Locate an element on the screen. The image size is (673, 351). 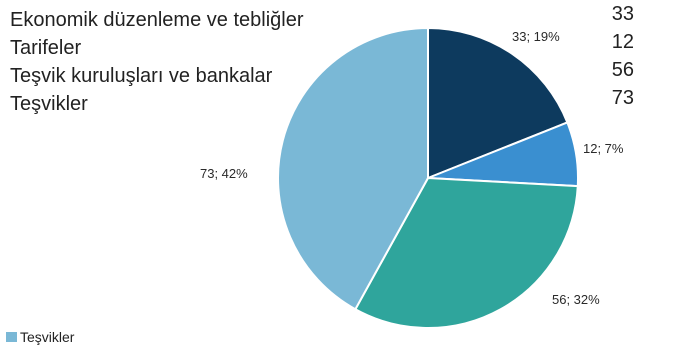
slice-label-tariffs: 12; 7% is located at coordinates (603, 148).